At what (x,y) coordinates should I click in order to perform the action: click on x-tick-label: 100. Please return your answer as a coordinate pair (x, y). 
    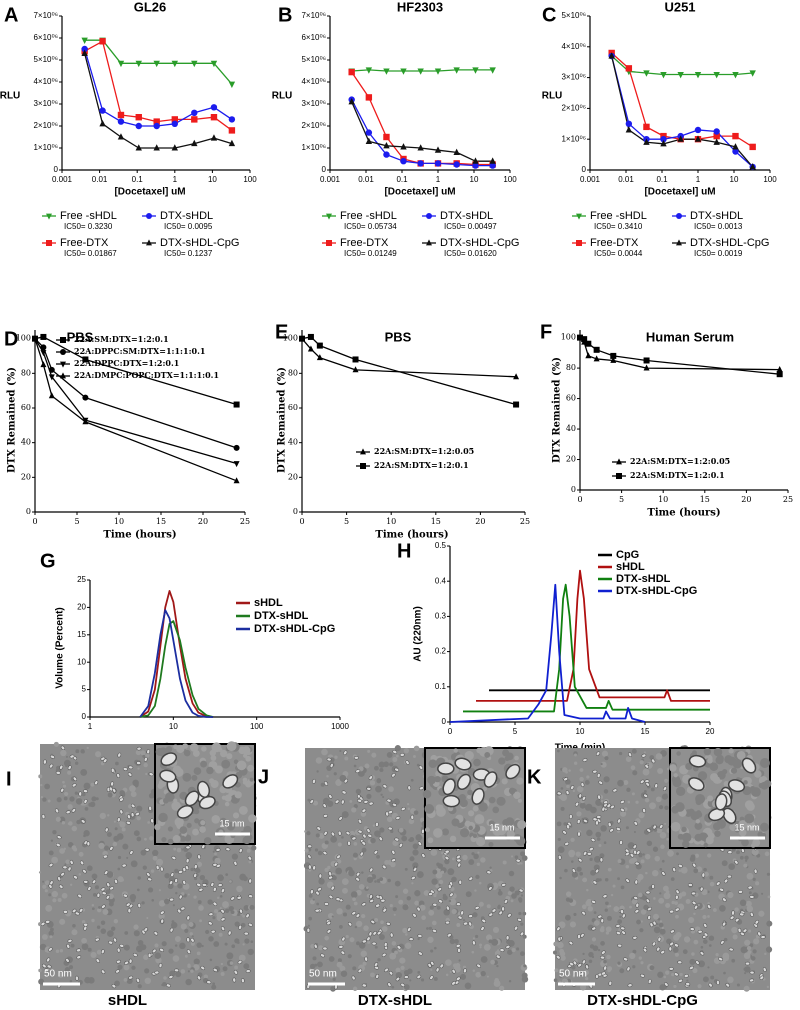
    Looking at the image, I should click on (770, 179).